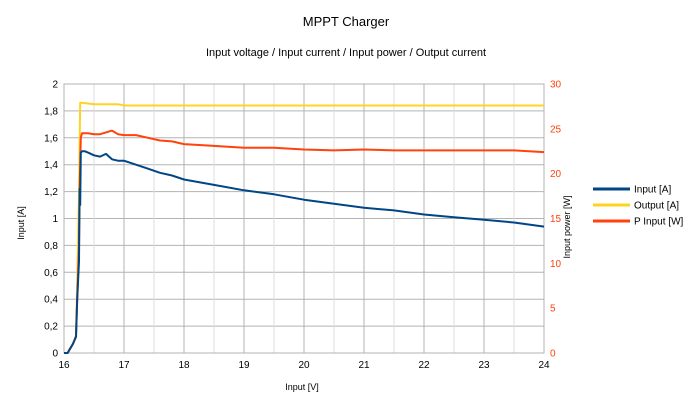 This screenshot has height=408, width=695. What do you see at coordinates (51, 192) in the screenshot?
I see `y-left-tick-label: 1,2` at bounding box center [51, 192].